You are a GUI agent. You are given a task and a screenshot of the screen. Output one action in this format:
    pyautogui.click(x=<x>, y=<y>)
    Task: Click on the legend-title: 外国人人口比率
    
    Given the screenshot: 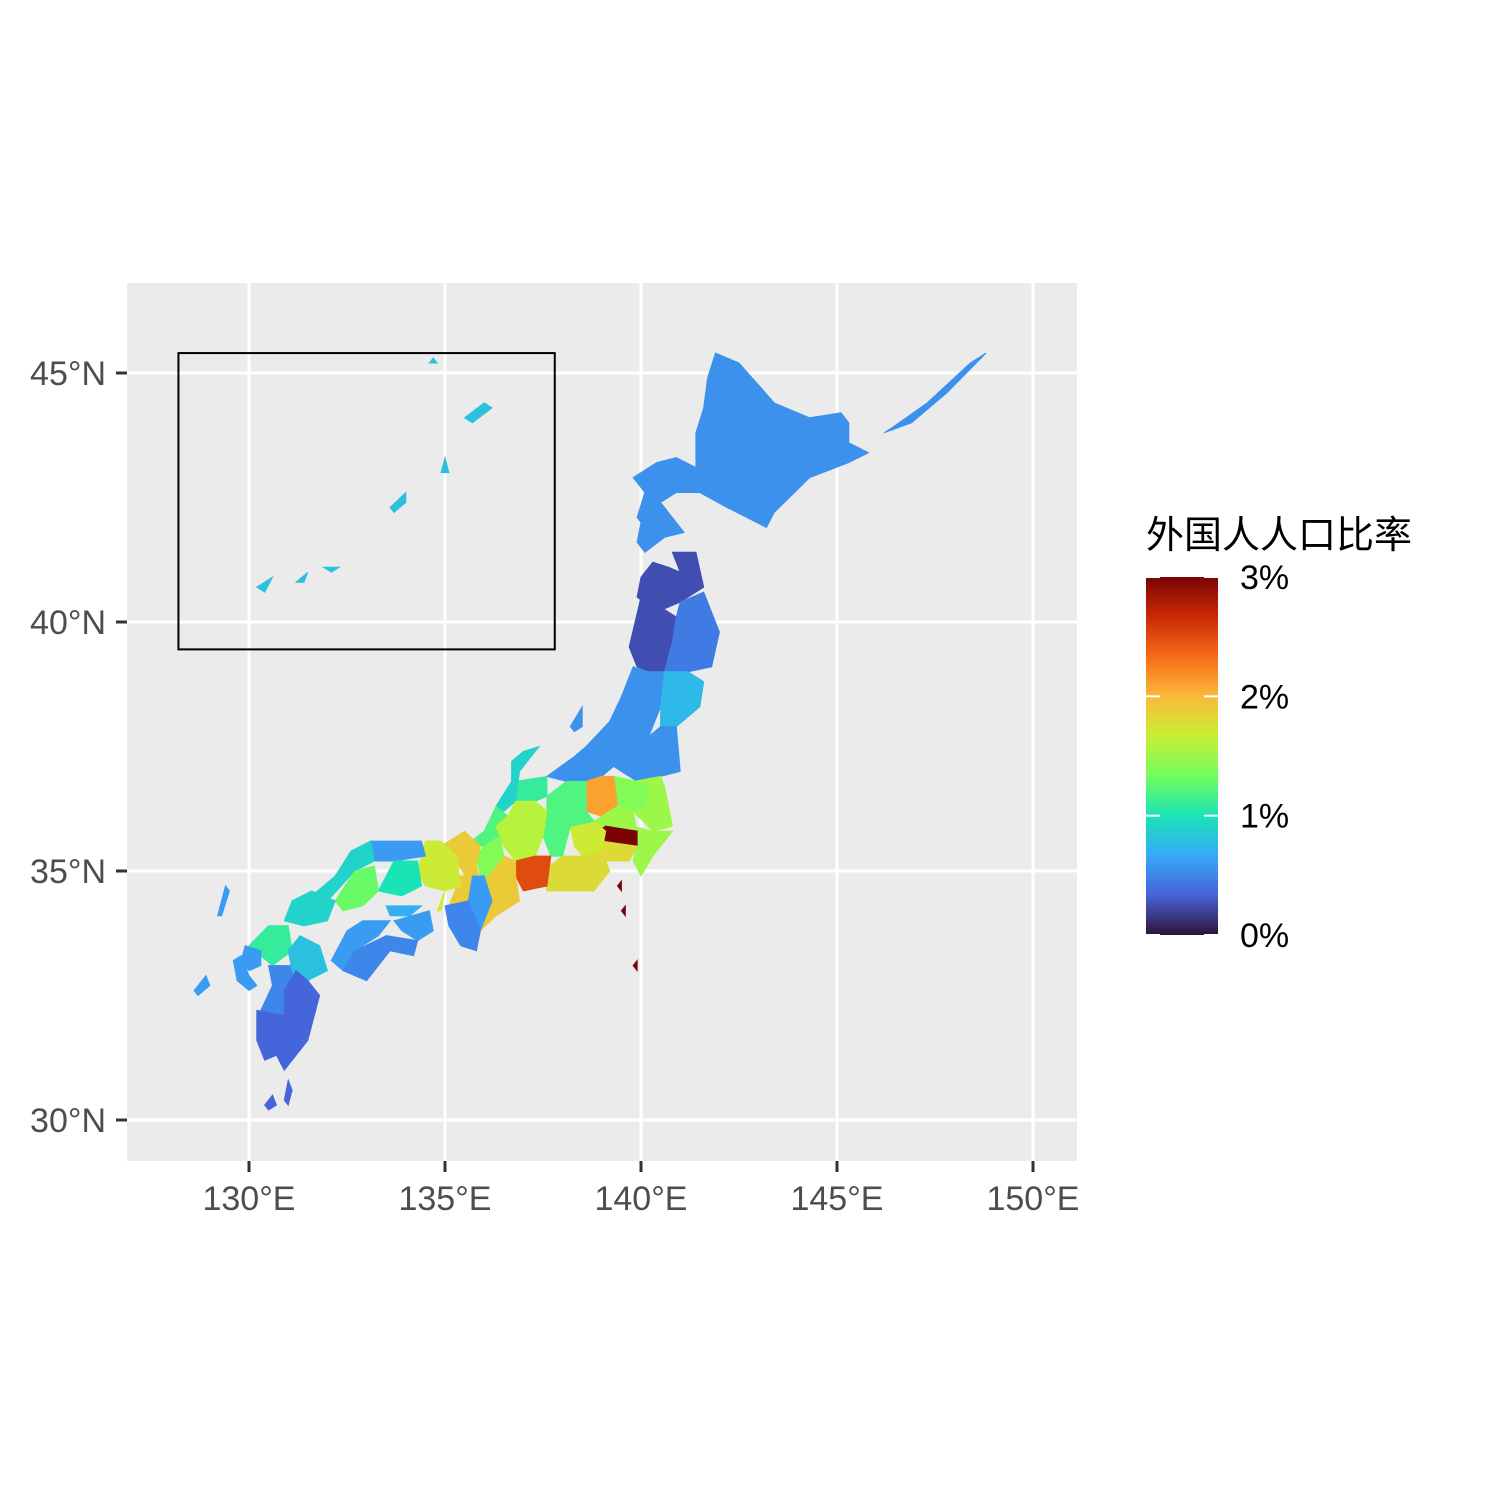 What is the action you would take?
    pyautogui.click(x=1279, y=535)
    